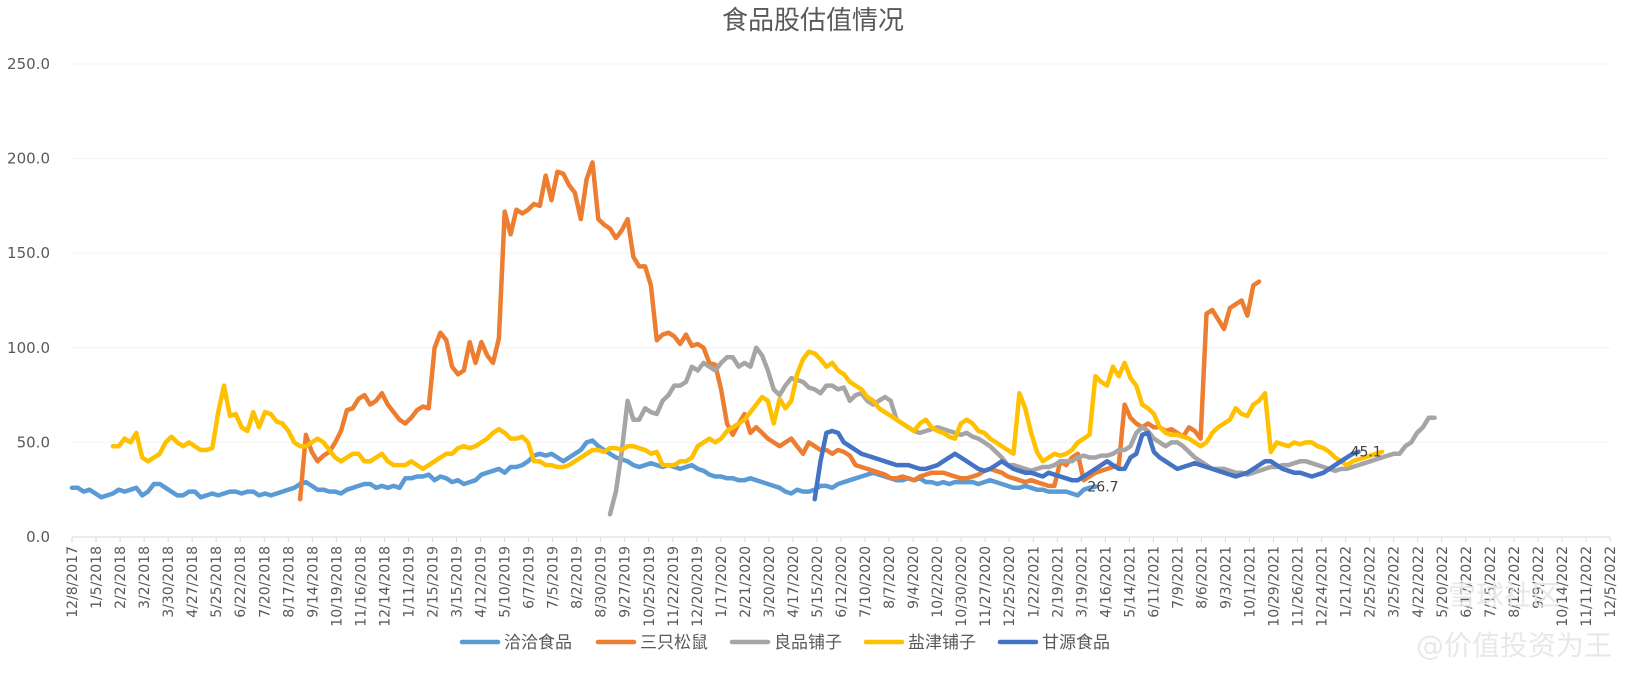  I want to click on x-tick-label: 10/14/2022, so click(1563, 586).